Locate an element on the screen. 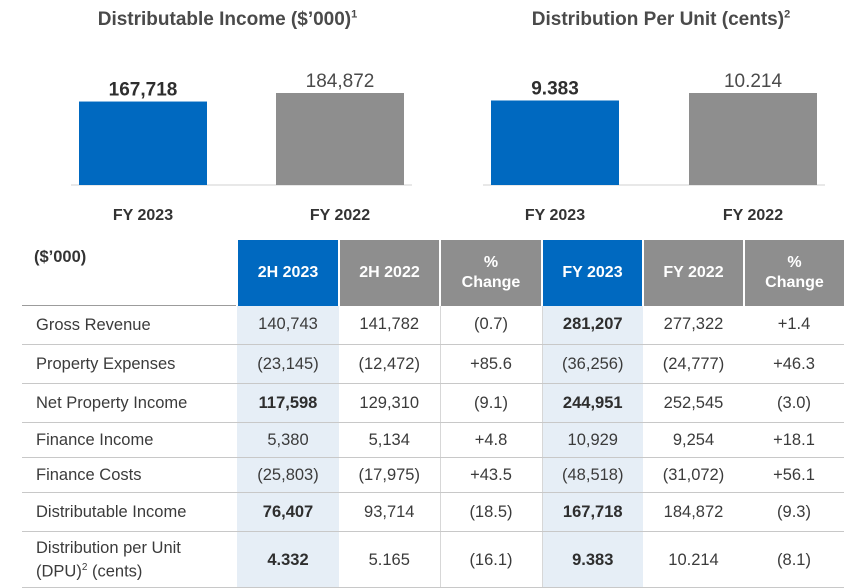 This screenshot has width=867, height=588. row-label: Finance Income is located at coordinates (129, 440).